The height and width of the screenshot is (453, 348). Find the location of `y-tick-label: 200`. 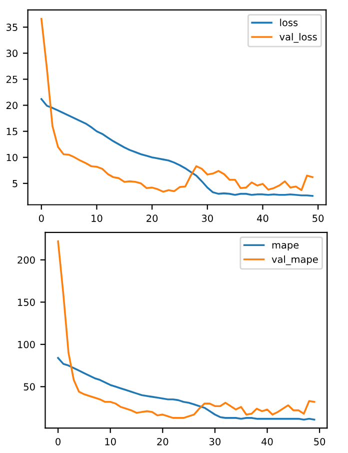

y-tick-label: 200 is located at coordinates (26, 260).